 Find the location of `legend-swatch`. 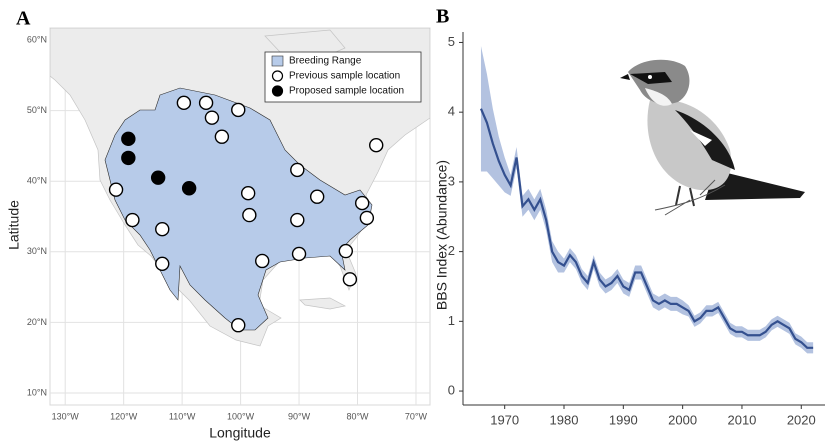

legend-swatch is located at coordinates (277, 61).